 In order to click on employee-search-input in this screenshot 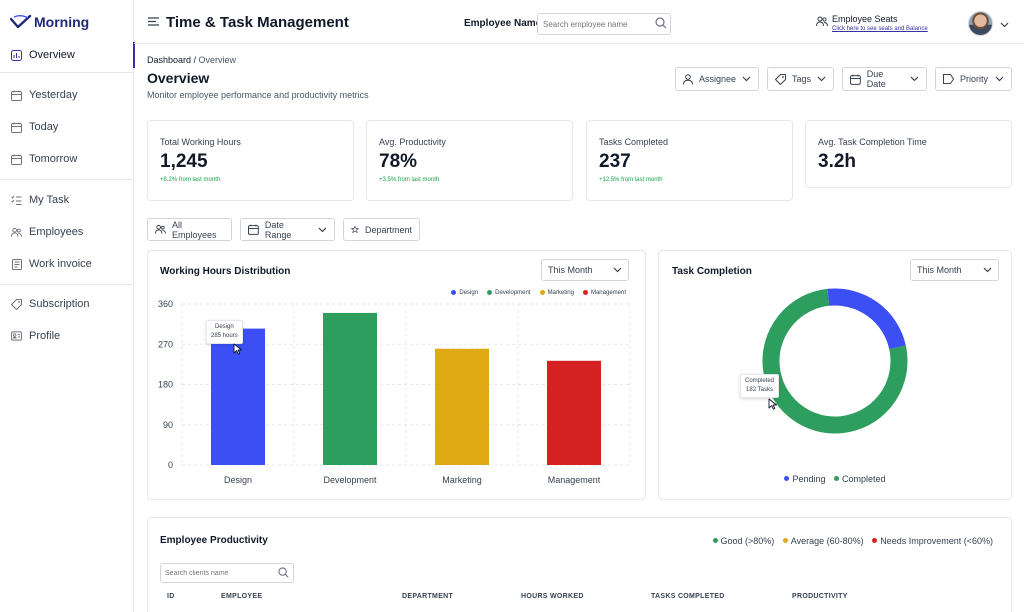, I will do `click(604, 24)`.